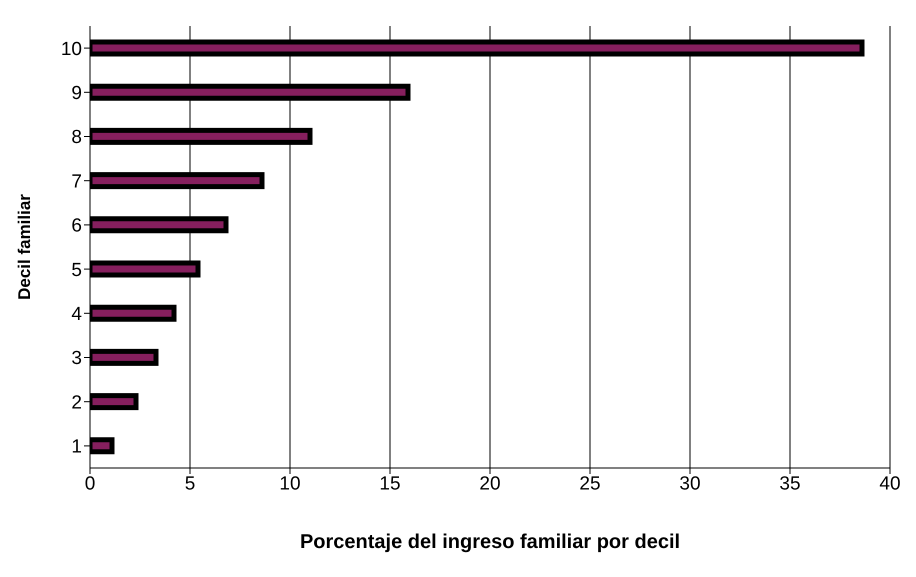 The height and width of the screenshot is (577, 916). Describe the element at coordinates (24, 247) in the screenshot. I see `y-axis-title: Decil familiar` at that location.